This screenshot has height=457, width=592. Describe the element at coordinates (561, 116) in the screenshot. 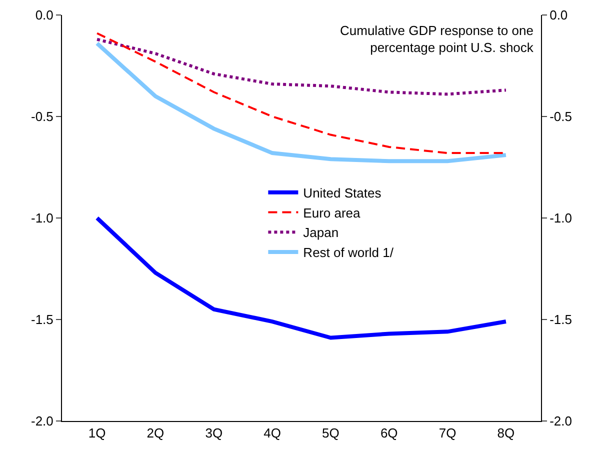

I see `y2-tick-label: -0.5` at that location.